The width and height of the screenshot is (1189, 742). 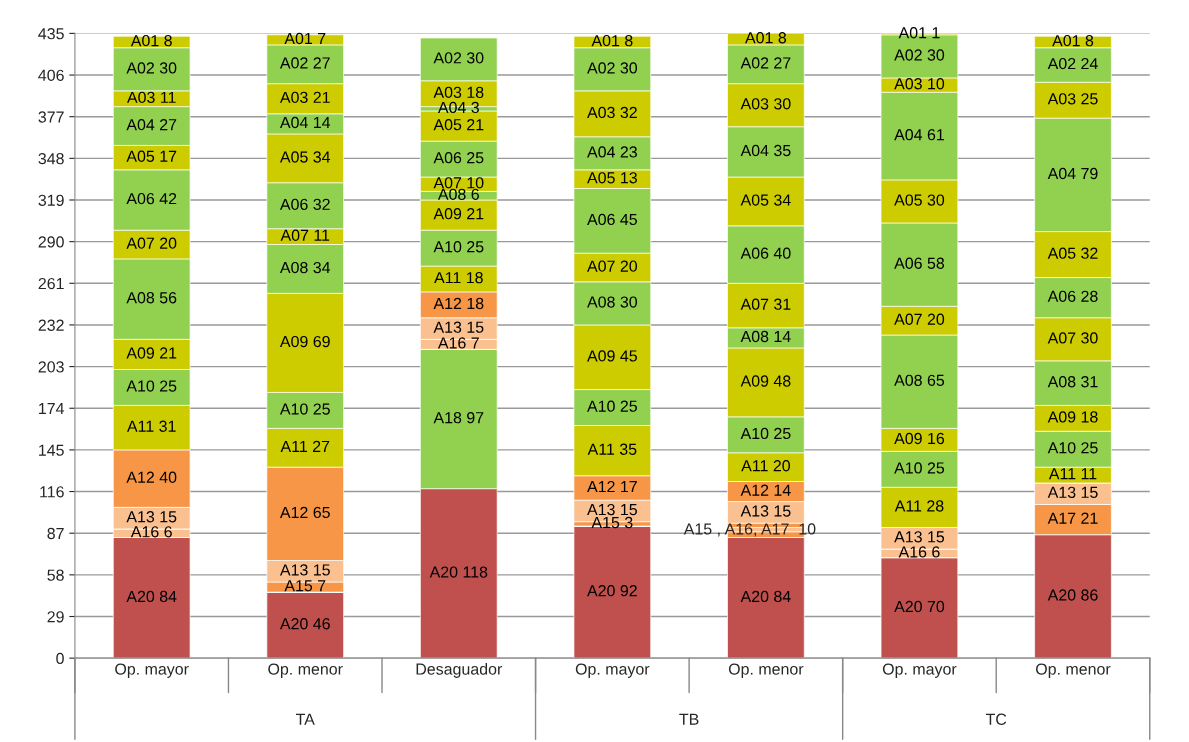 I want to click on data-label: A08 31, so click(x=1072, y=382).